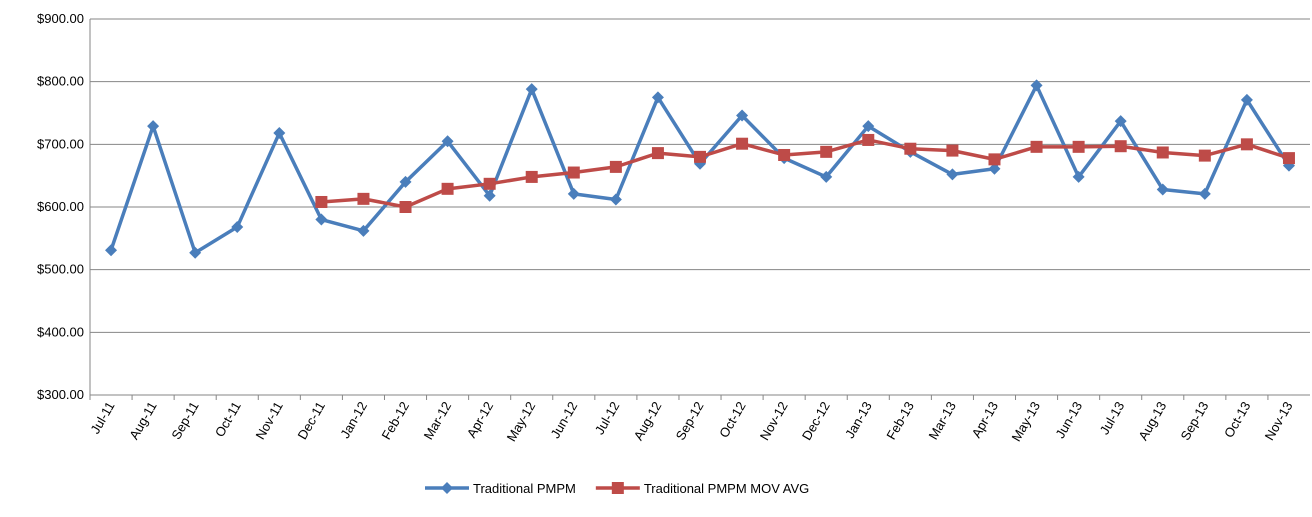  What do you see at coordinates (60, 206) in the screenshot?
I see `y-tick-label: $600.00` at bounding box center [60, 206].